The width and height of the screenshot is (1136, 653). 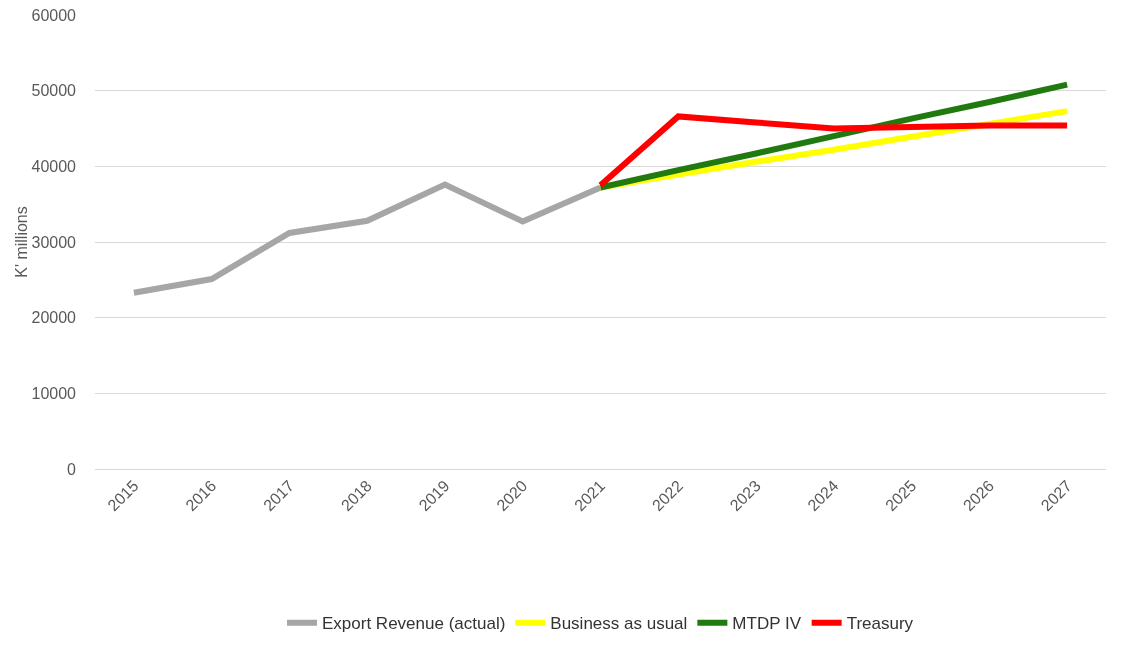 I want to click on y-tick-label: 30000, so click(x=54, y=242).